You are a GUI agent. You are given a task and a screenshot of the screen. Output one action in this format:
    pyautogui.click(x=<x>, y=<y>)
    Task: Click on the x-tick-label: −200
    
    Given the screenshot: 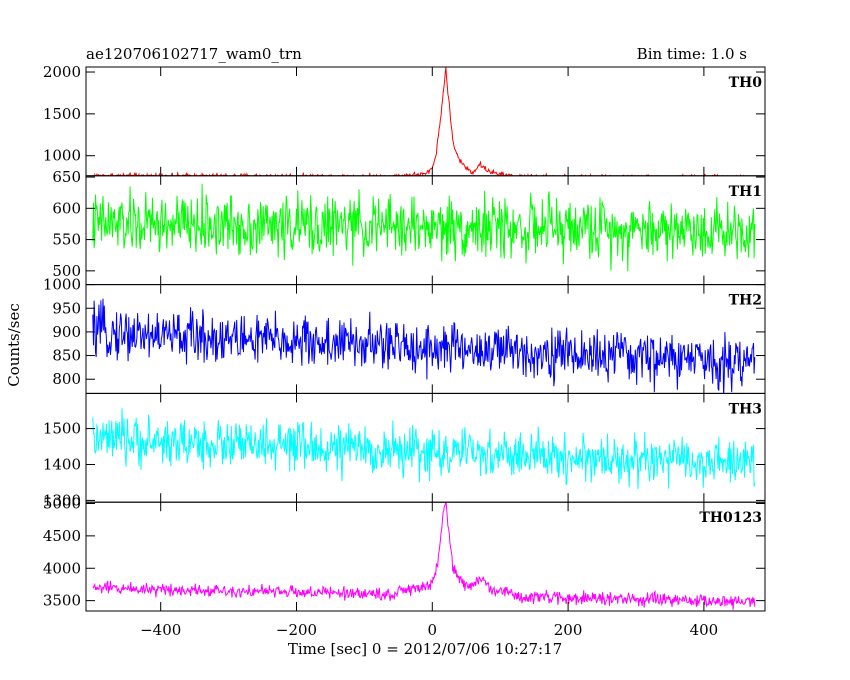 What is the action you would take?
    pyautogui.click(x=296, y=630)
    